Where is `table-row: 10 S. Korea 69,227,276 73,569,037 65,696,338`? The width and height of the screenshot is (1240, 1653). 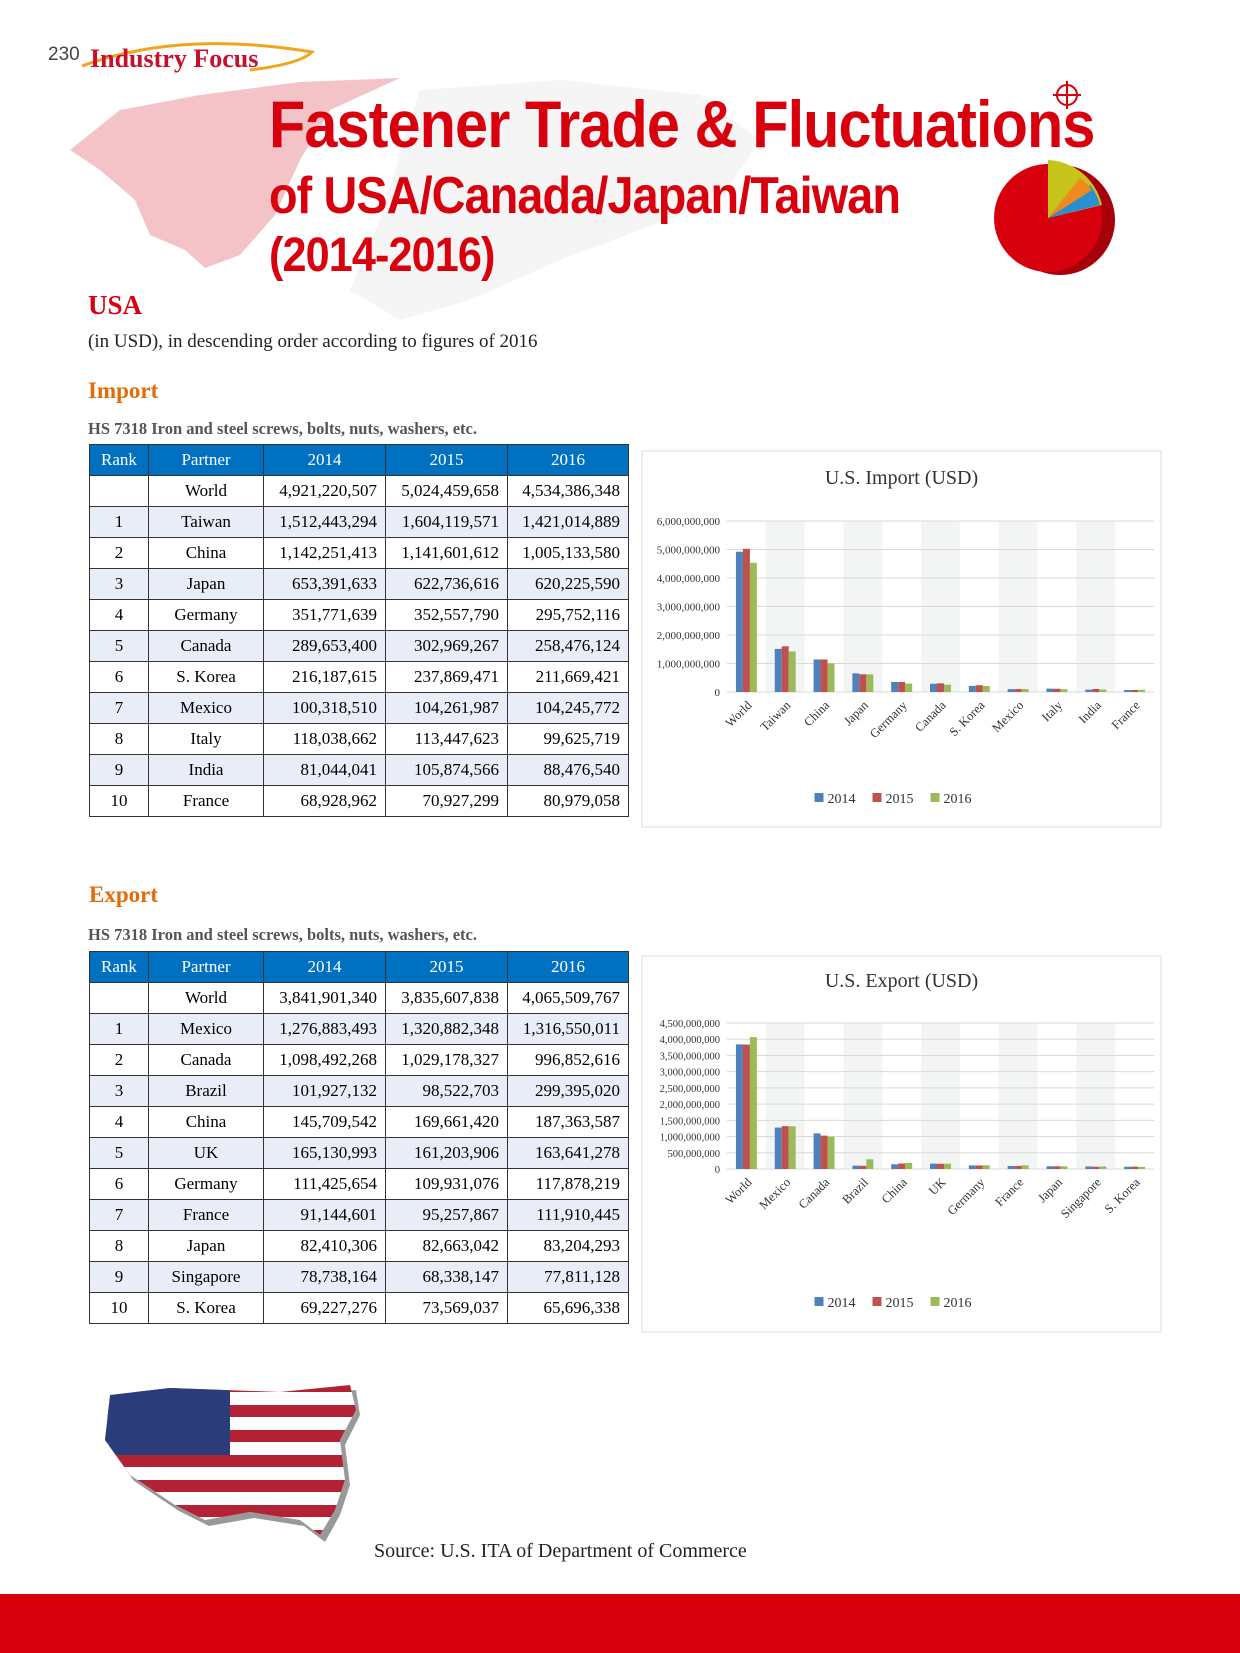
table-row: 10 S. Korea 69,227,276 73,569,037 65,696,338 is located at coordinates (359, 1308).